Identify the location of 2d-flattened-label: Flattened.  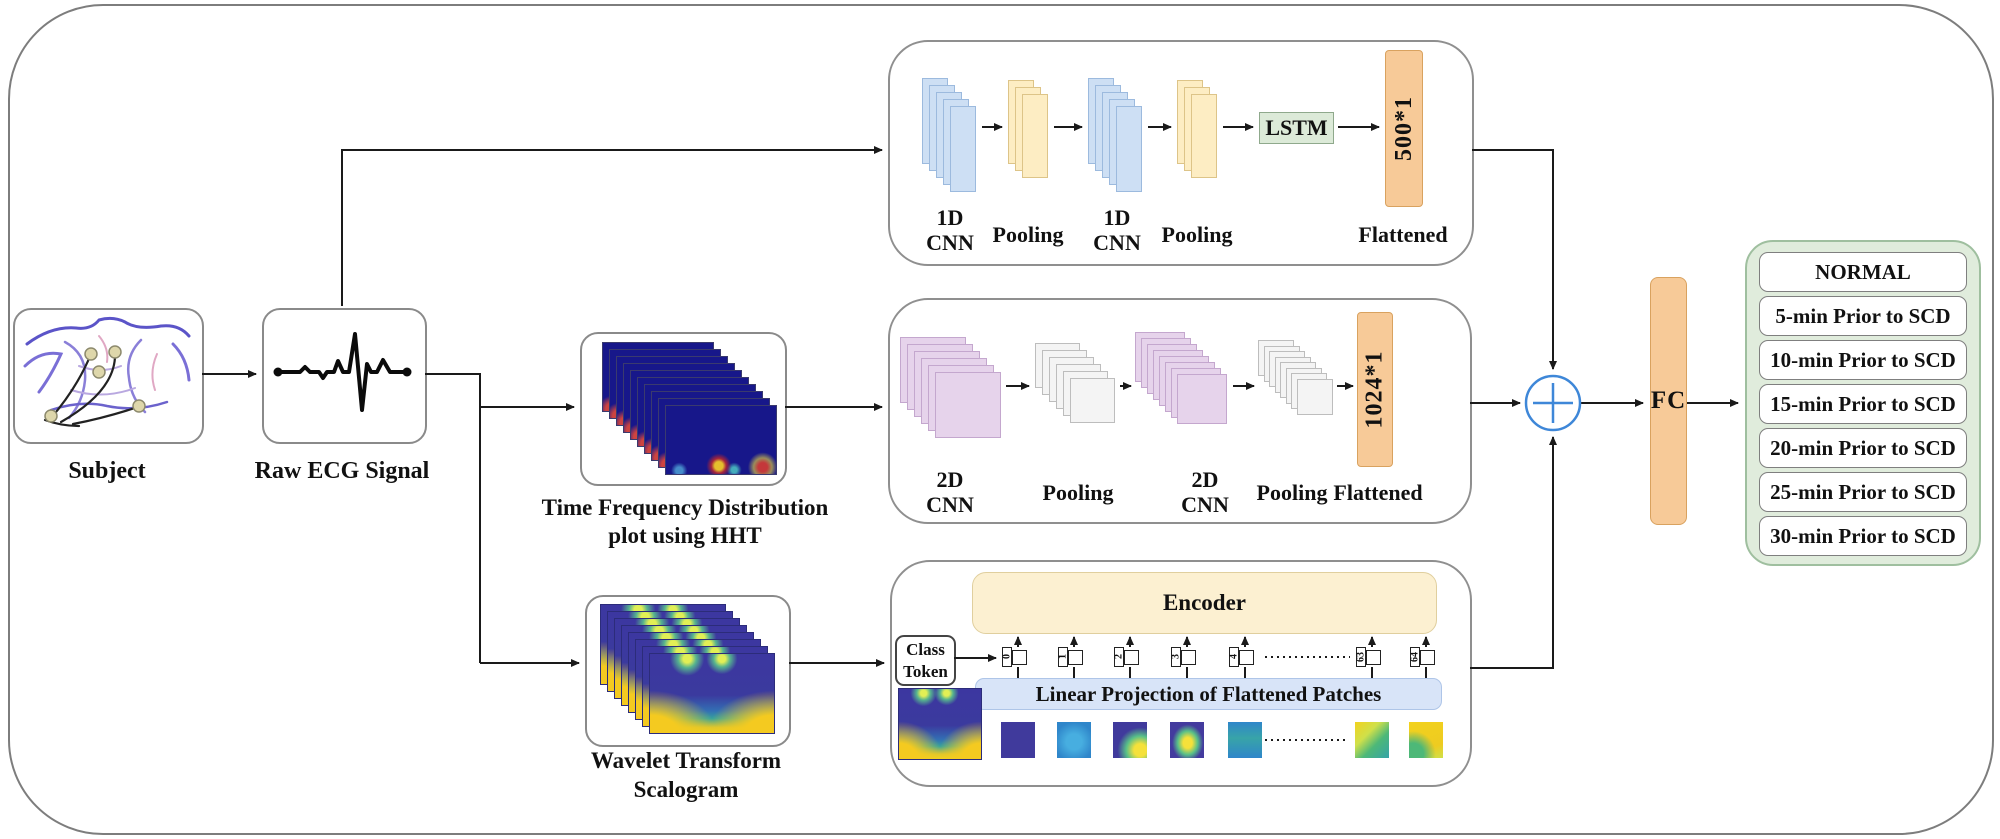
(1378, 492).